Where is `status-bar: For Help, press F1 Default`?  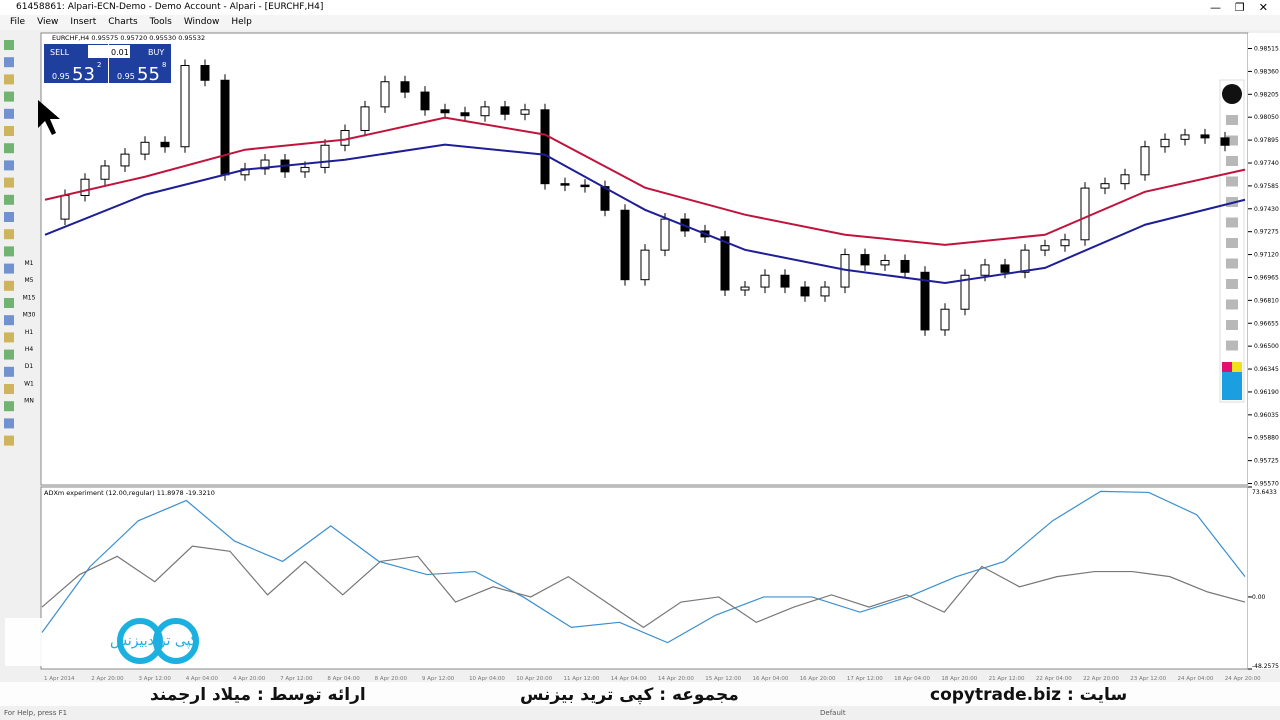 status-bar: For Help, press F1 Default is located at coordinates (640, 713).